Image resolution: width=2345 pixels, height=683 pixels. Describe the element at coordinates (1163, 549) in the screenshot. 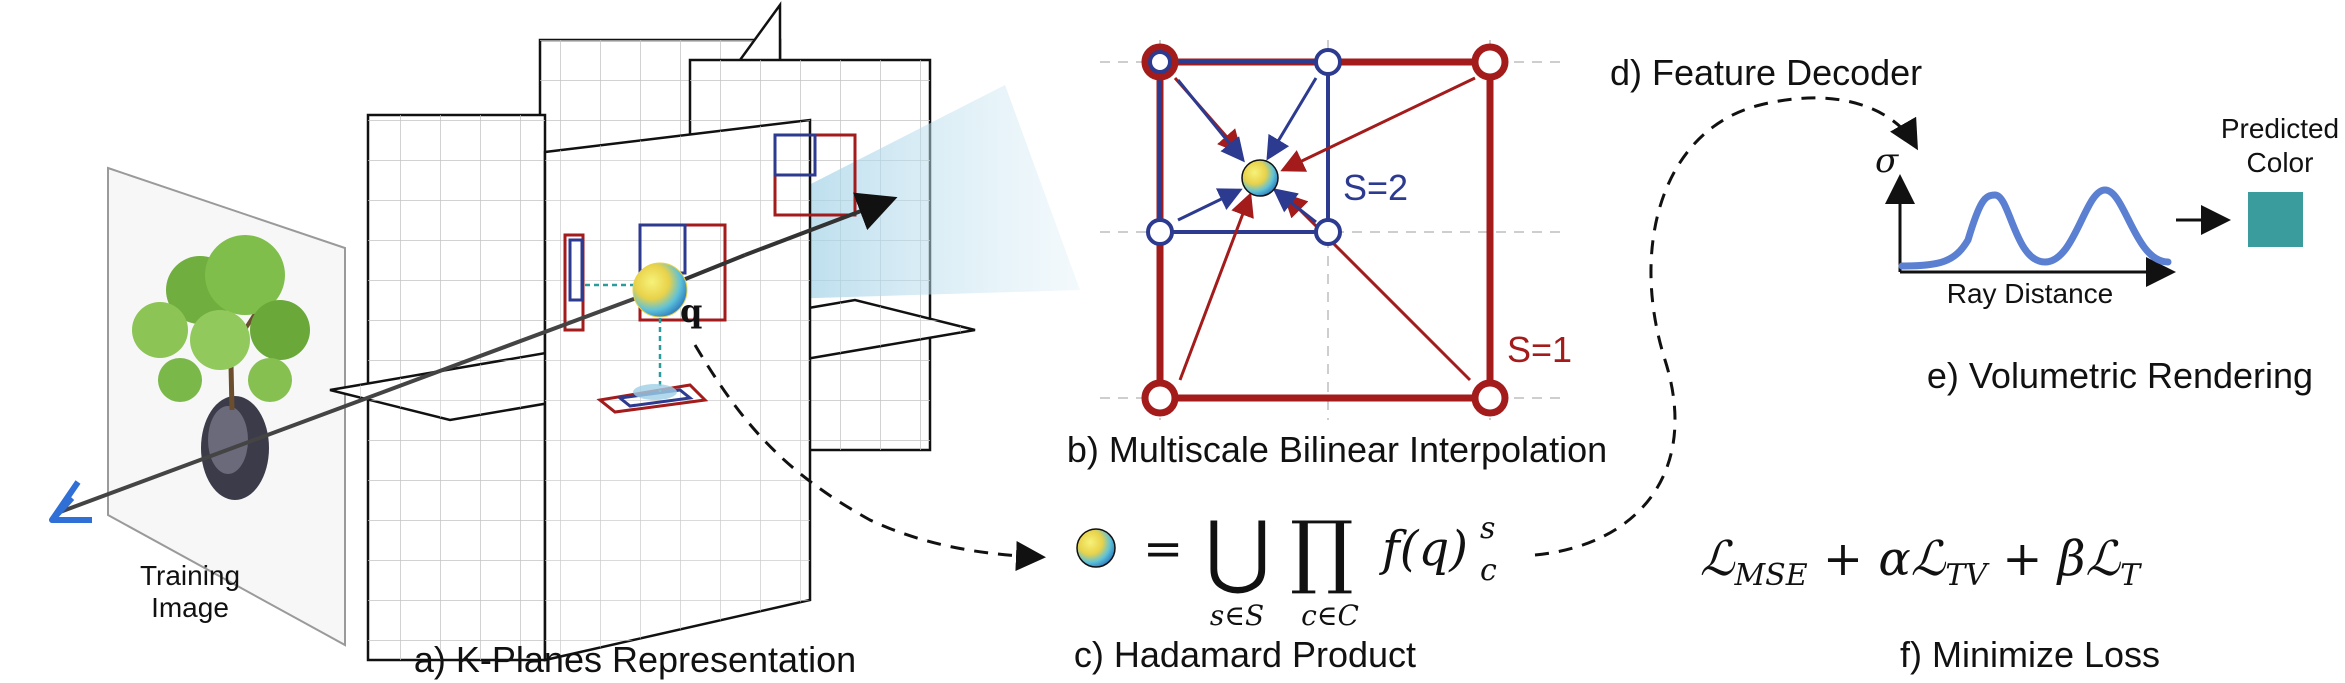

I see `equals-sign: =` at that location.